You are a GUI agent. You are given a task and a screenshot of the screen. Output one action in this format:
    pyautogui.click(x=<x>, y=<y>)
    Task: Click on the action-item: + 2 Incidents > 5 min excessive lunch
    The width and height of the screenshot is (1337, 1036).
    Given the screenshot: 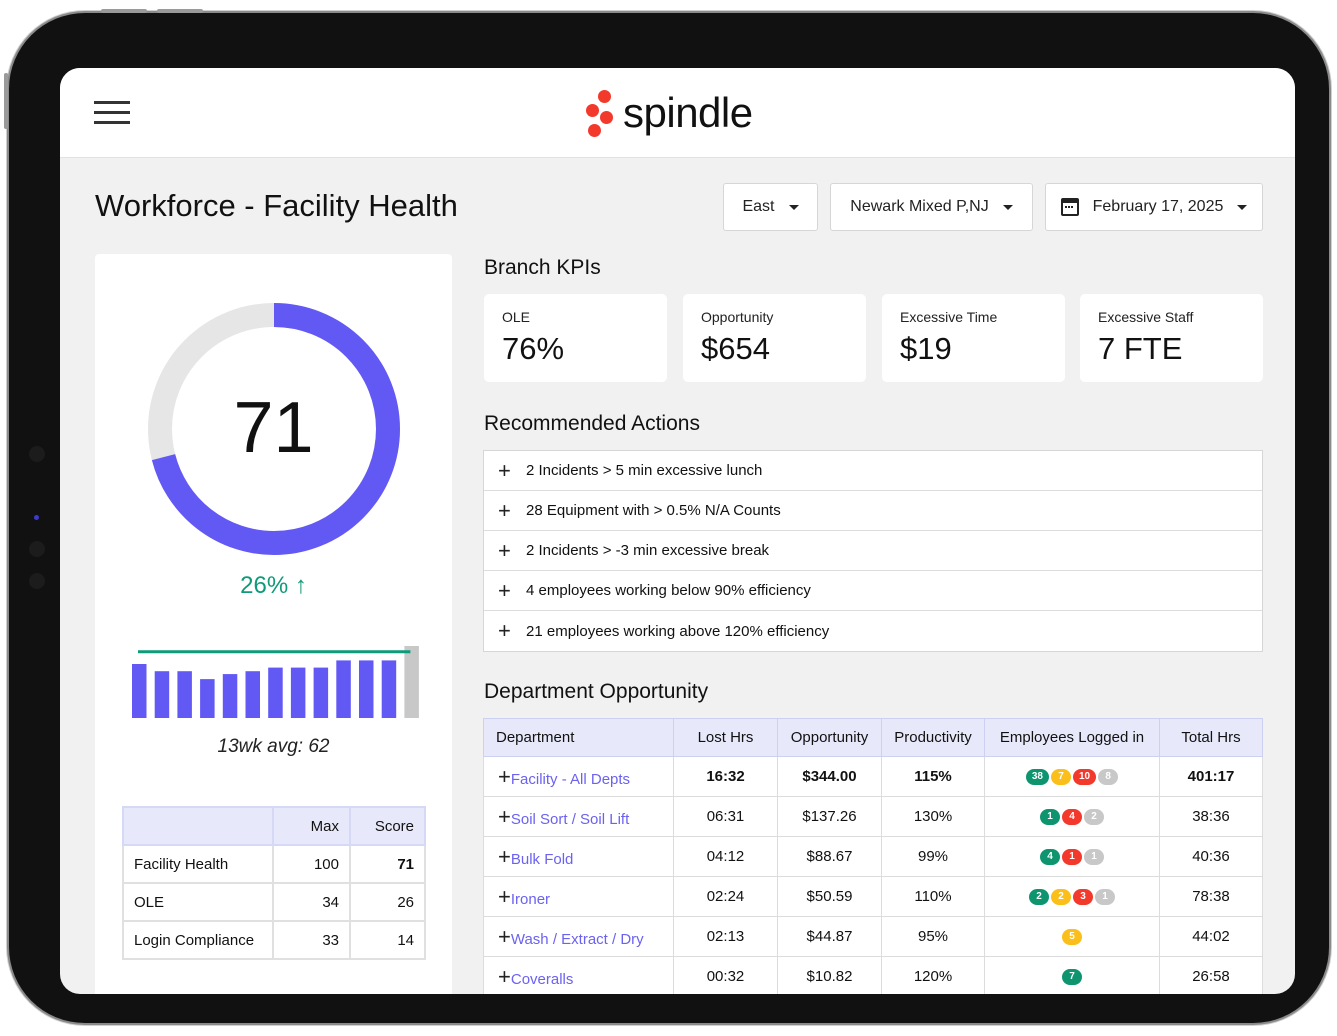 What is the action you would take?
    pyautogui.click(x=873, y=471)
    